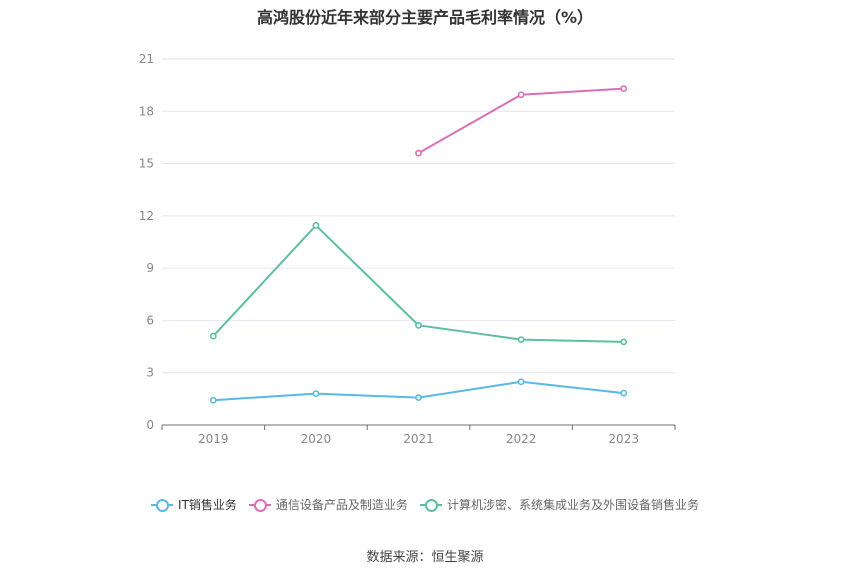  I want to click on x-tick-label: 2021, so click(418, 439).